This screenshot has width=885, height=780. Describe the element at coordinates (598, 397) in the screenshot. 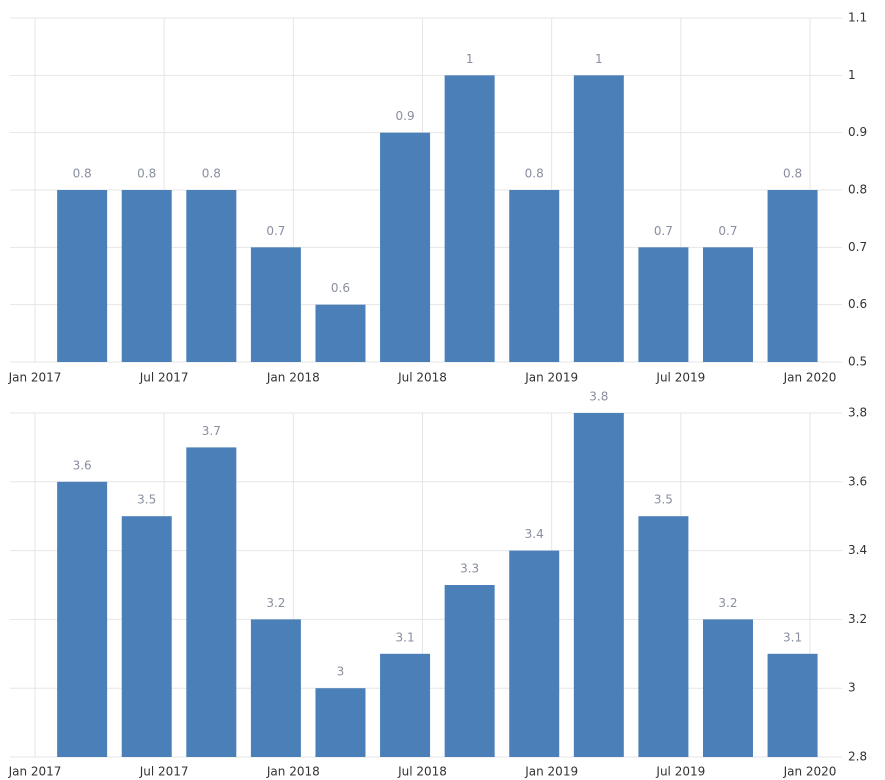

I see `value-label: 3.8` at that location.